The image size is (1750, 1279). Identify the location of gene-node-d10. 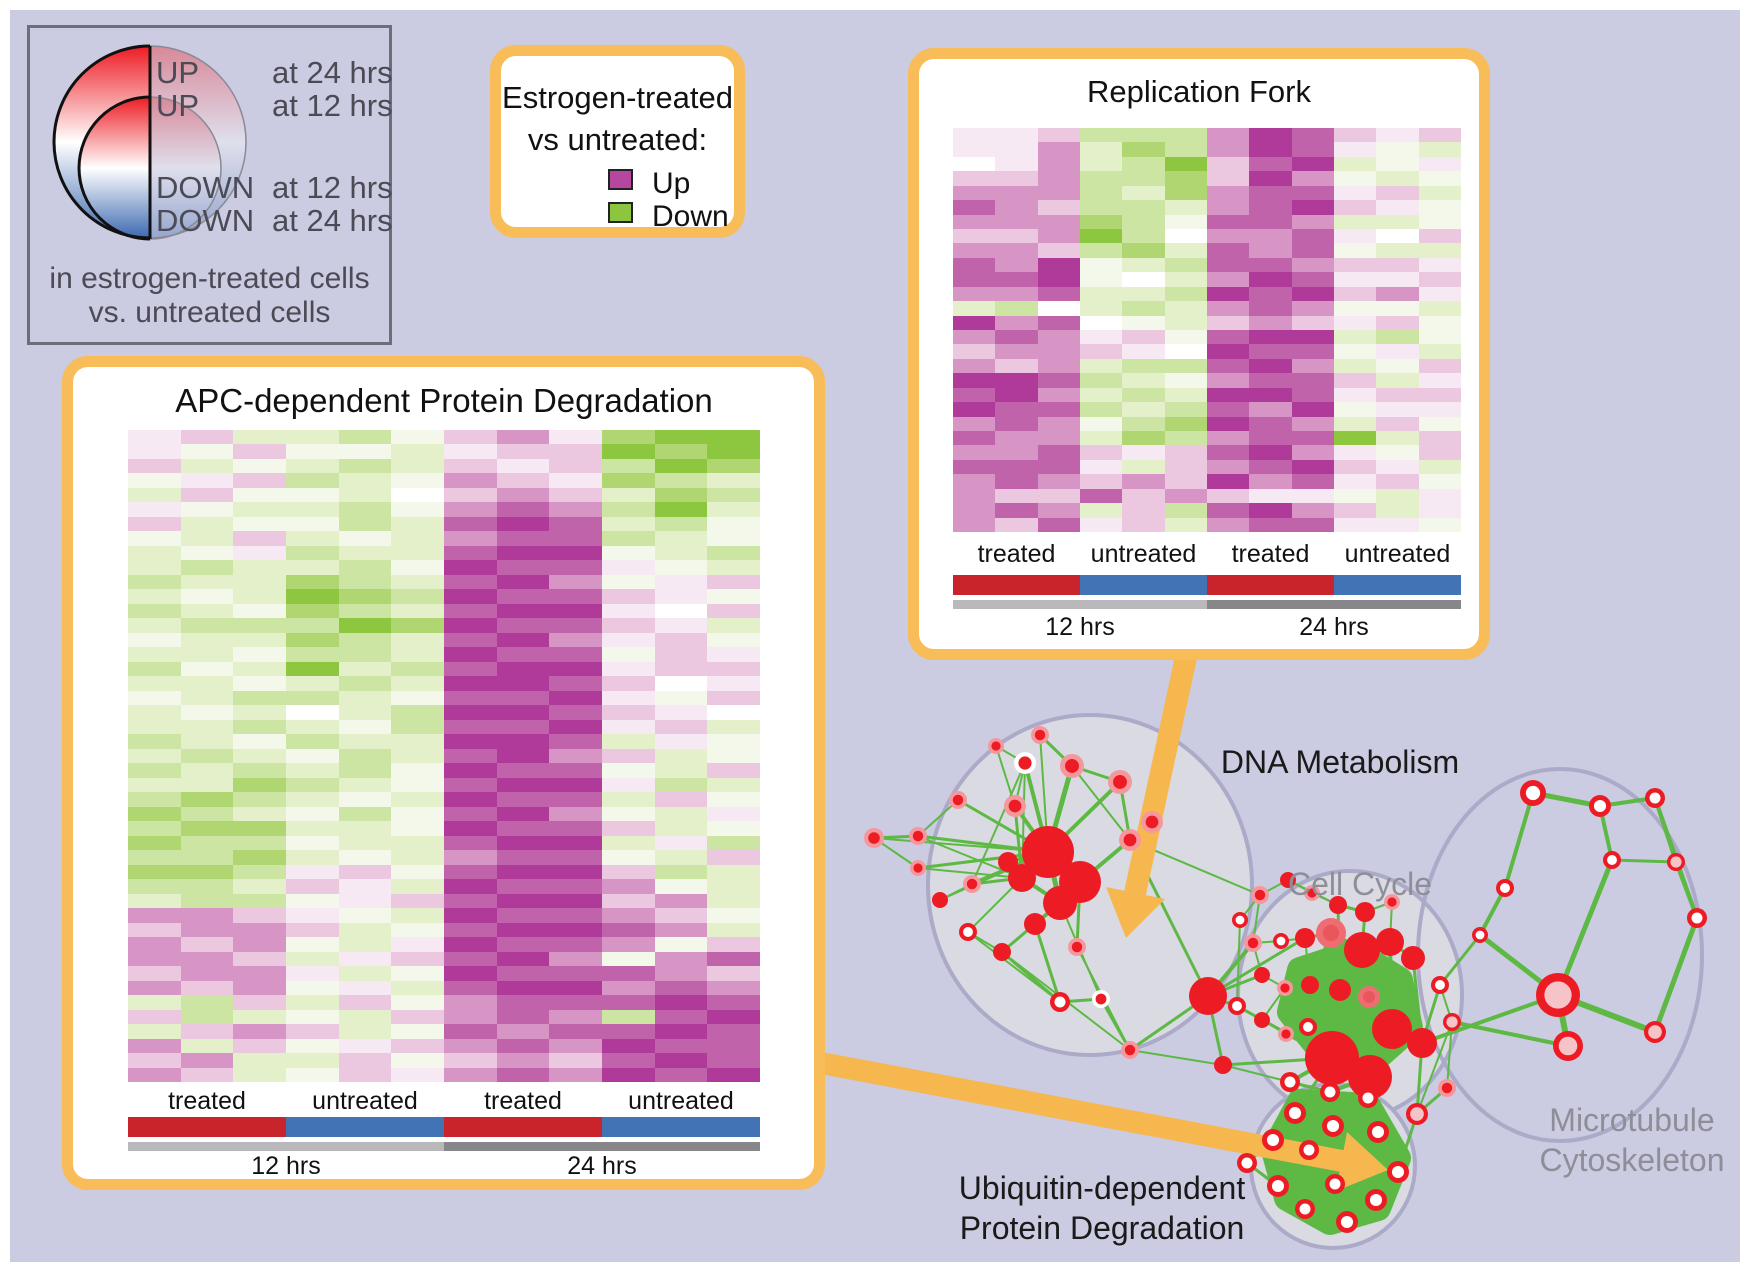
(1048, 852).